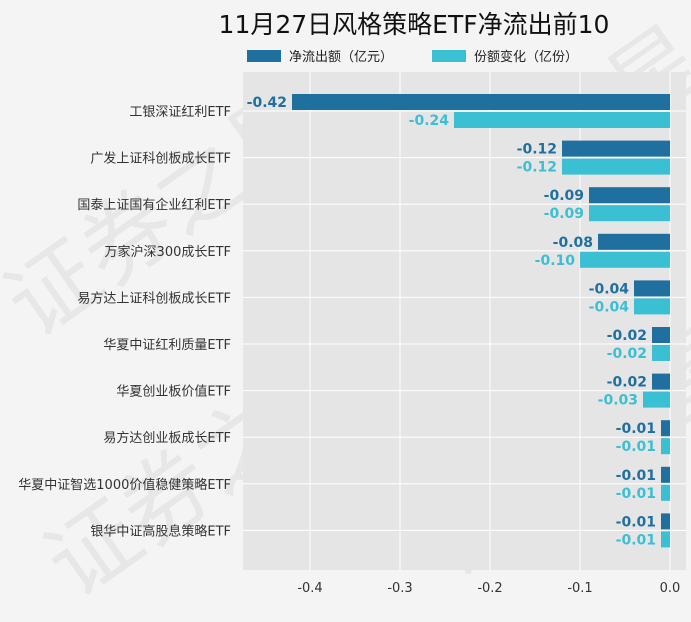 This screenshot has height=622, width=691. What do you see at coordinates (154, 205) in the screenshot?
I see `category-label: 国泰上证国有企业红利ETF` at bounding box center [154, 205].